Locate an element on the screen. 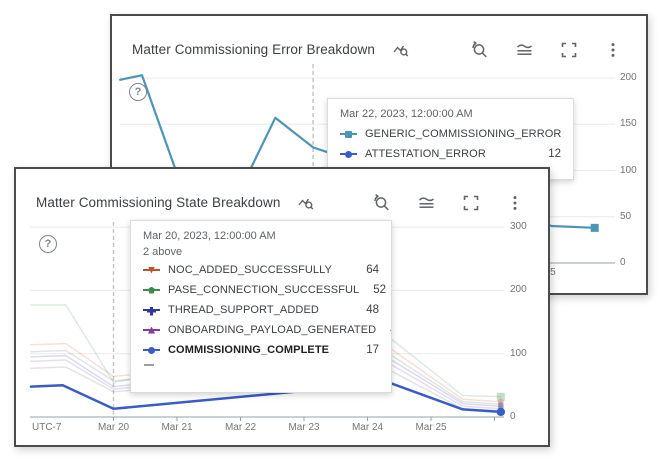 Image resolution: width=660 pixels, height=463 pixels. tooltip-series-row: ATTESTATION_ERROR 12 is located at coordinates (450, 154).